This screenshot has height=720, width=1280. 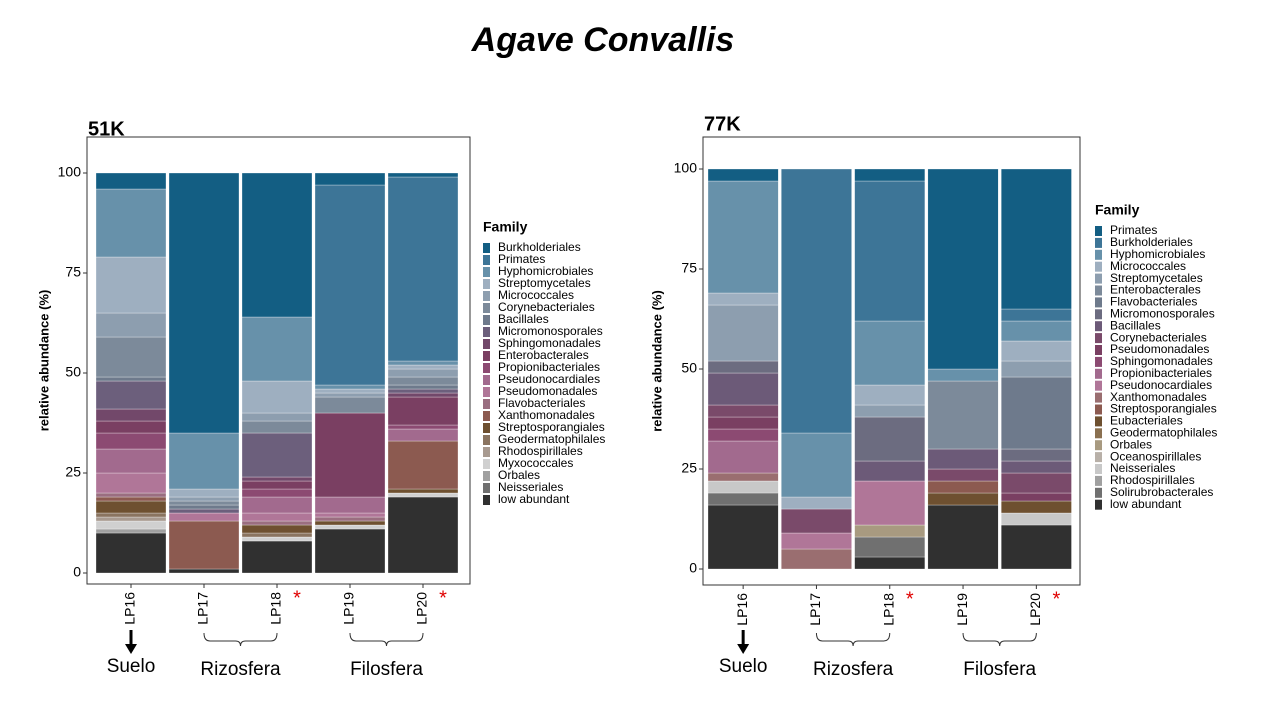 What do you see at coordinates (1159, 349) in the screenshot?
I see `legend-label: Pseudomonadales` at bounding box center [1159, 349].